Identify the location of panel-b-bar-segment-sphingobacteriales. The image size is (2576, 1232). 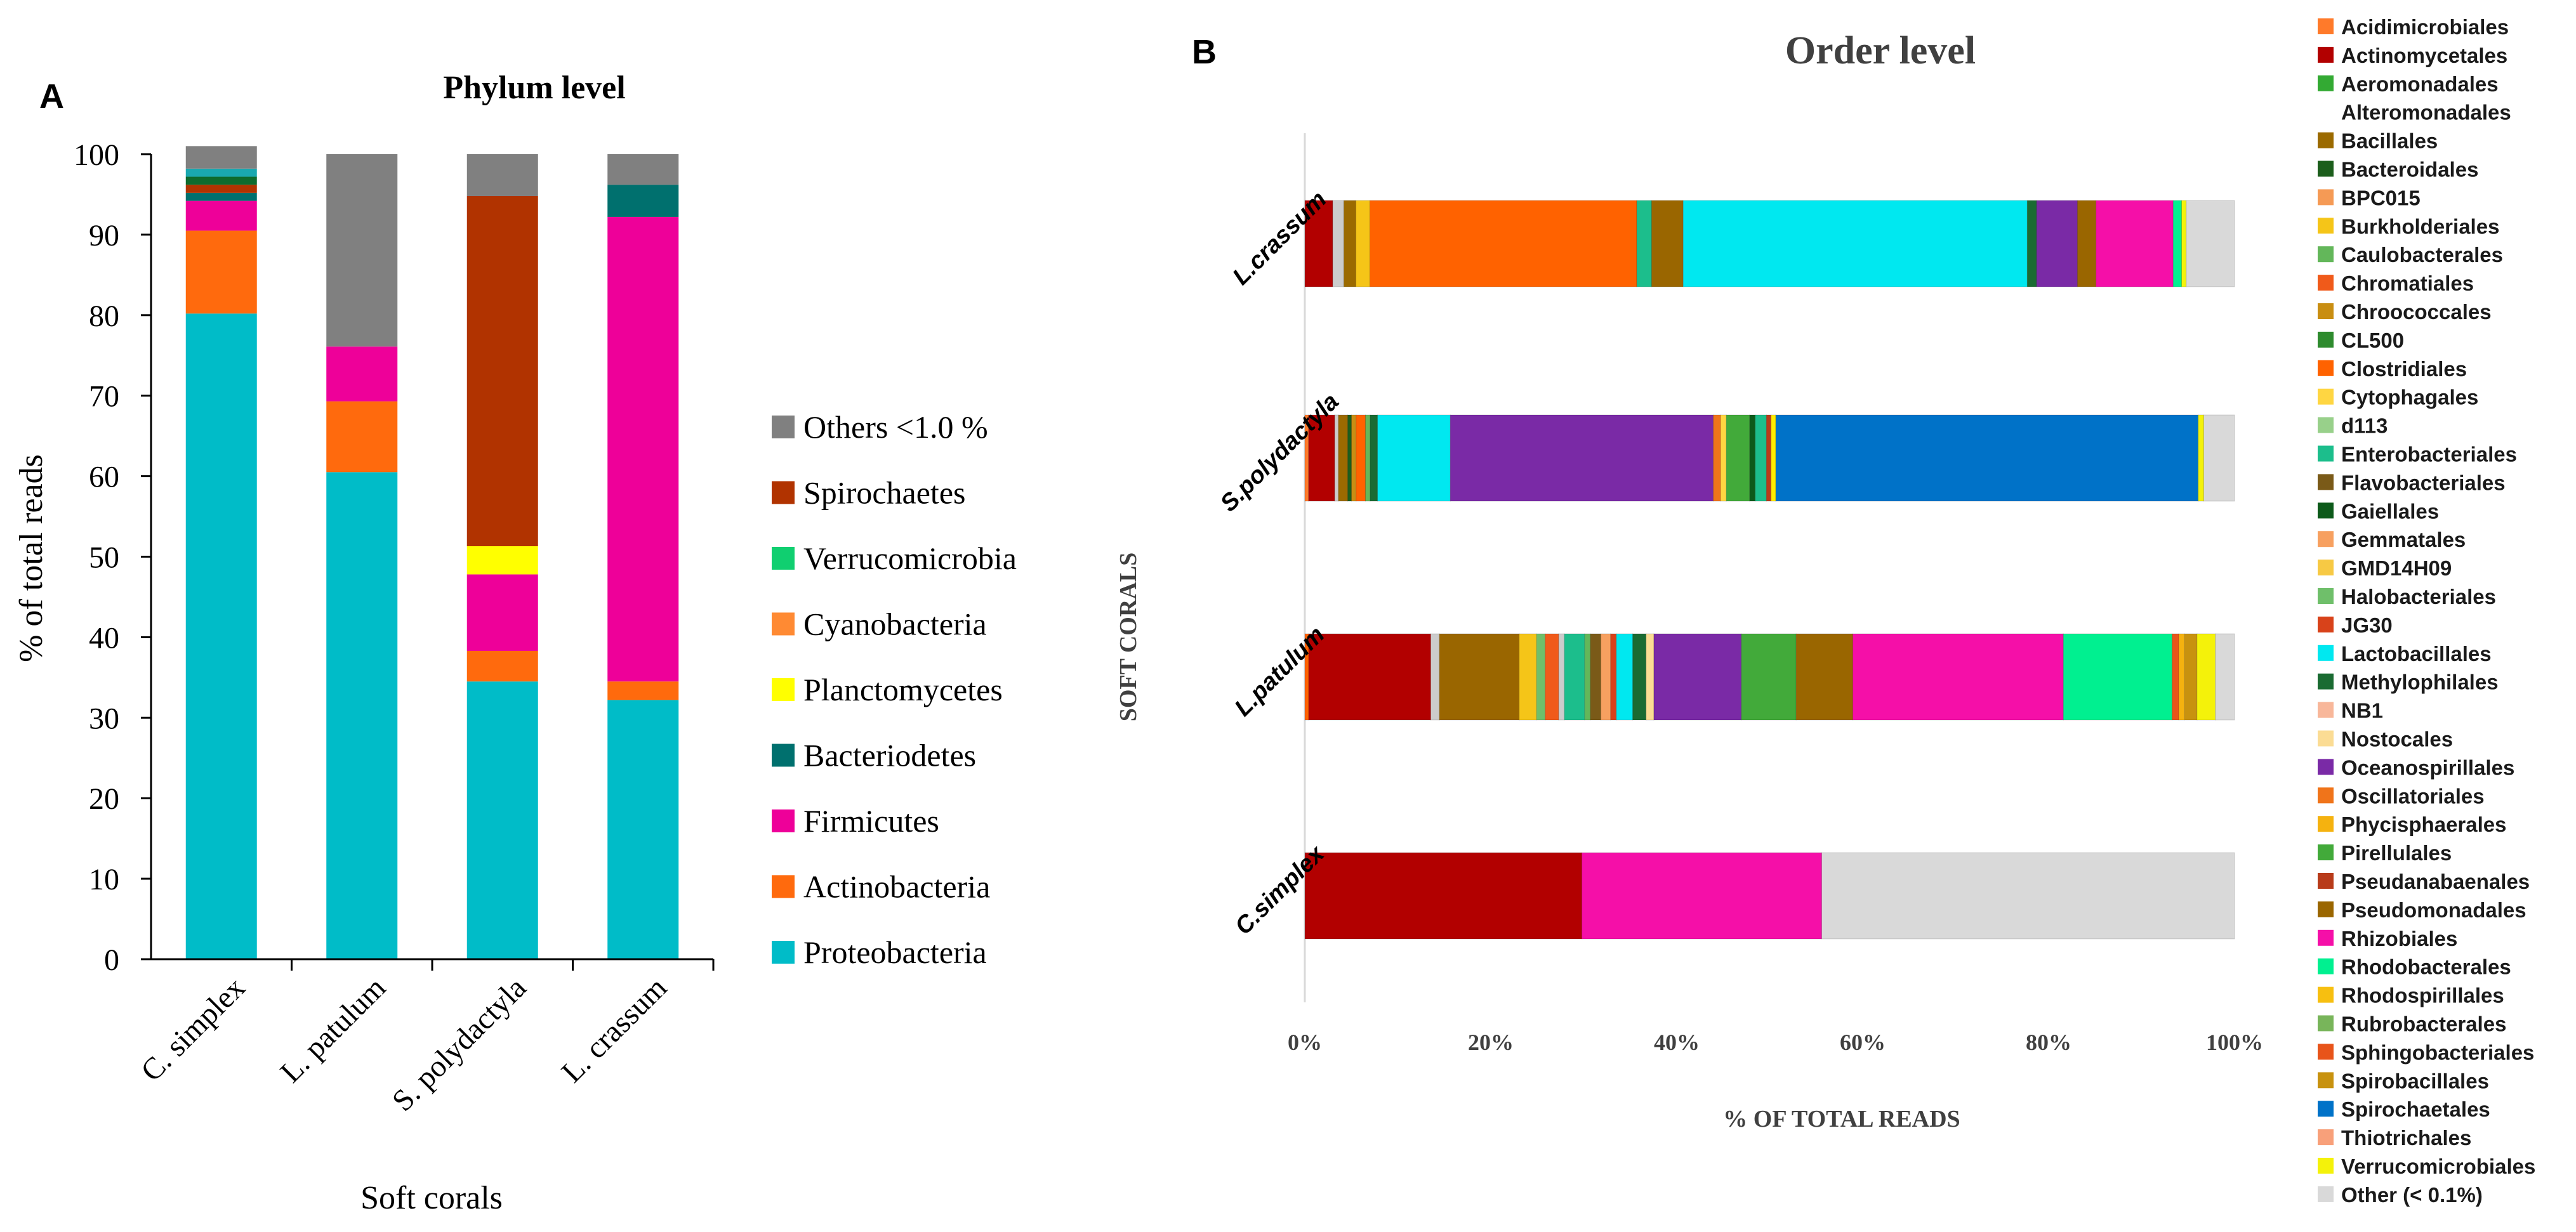
(2175, 677).